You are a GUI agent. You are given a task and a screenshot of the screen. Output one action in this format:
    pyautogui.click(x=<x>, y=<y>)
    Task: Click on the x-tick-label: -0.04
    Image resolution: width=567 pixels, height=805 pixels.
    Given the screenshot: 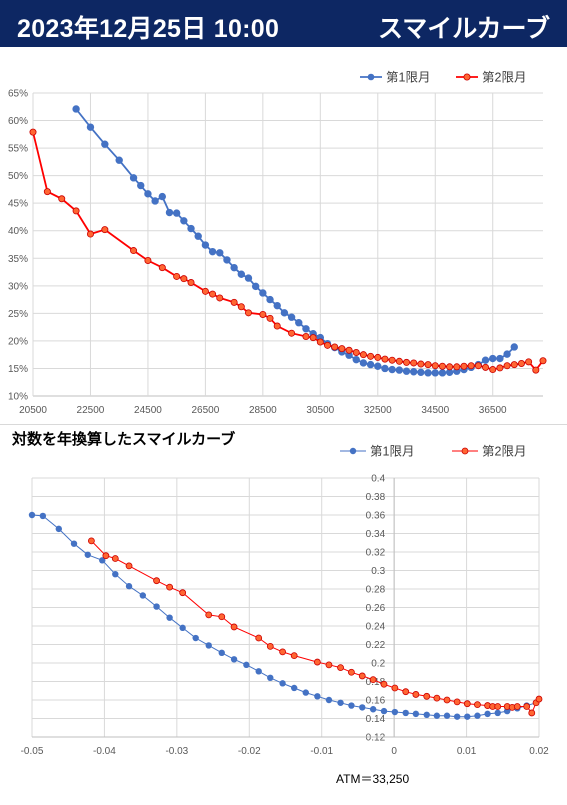 What is the action you would take?
    pyautogui.click(x=104, y=751)
    